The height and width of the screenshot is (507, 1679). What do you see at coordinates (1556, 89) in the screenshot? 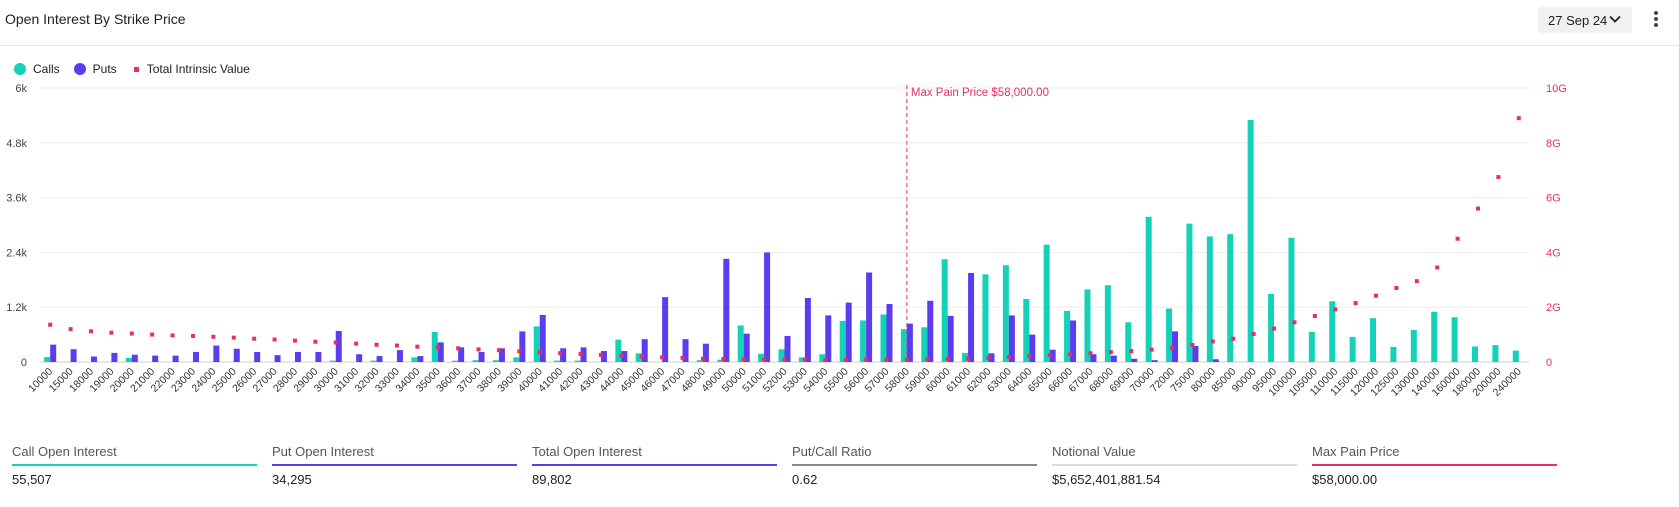
I see `right-axis-tick-label: 10G` at bounding box center [1556, 89].